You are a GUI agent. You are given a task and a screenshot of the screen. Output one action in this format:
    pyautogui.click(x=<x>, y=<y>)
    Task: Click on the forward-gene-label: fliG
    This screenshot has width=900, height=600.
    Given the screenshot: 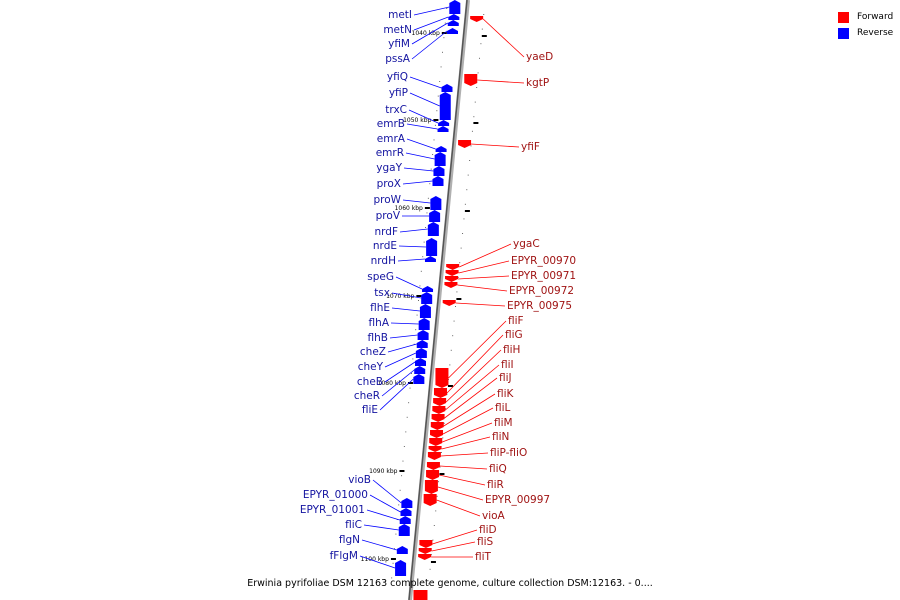 What is the action you would take?
    pyautogui.click(x=514, y=335)
    